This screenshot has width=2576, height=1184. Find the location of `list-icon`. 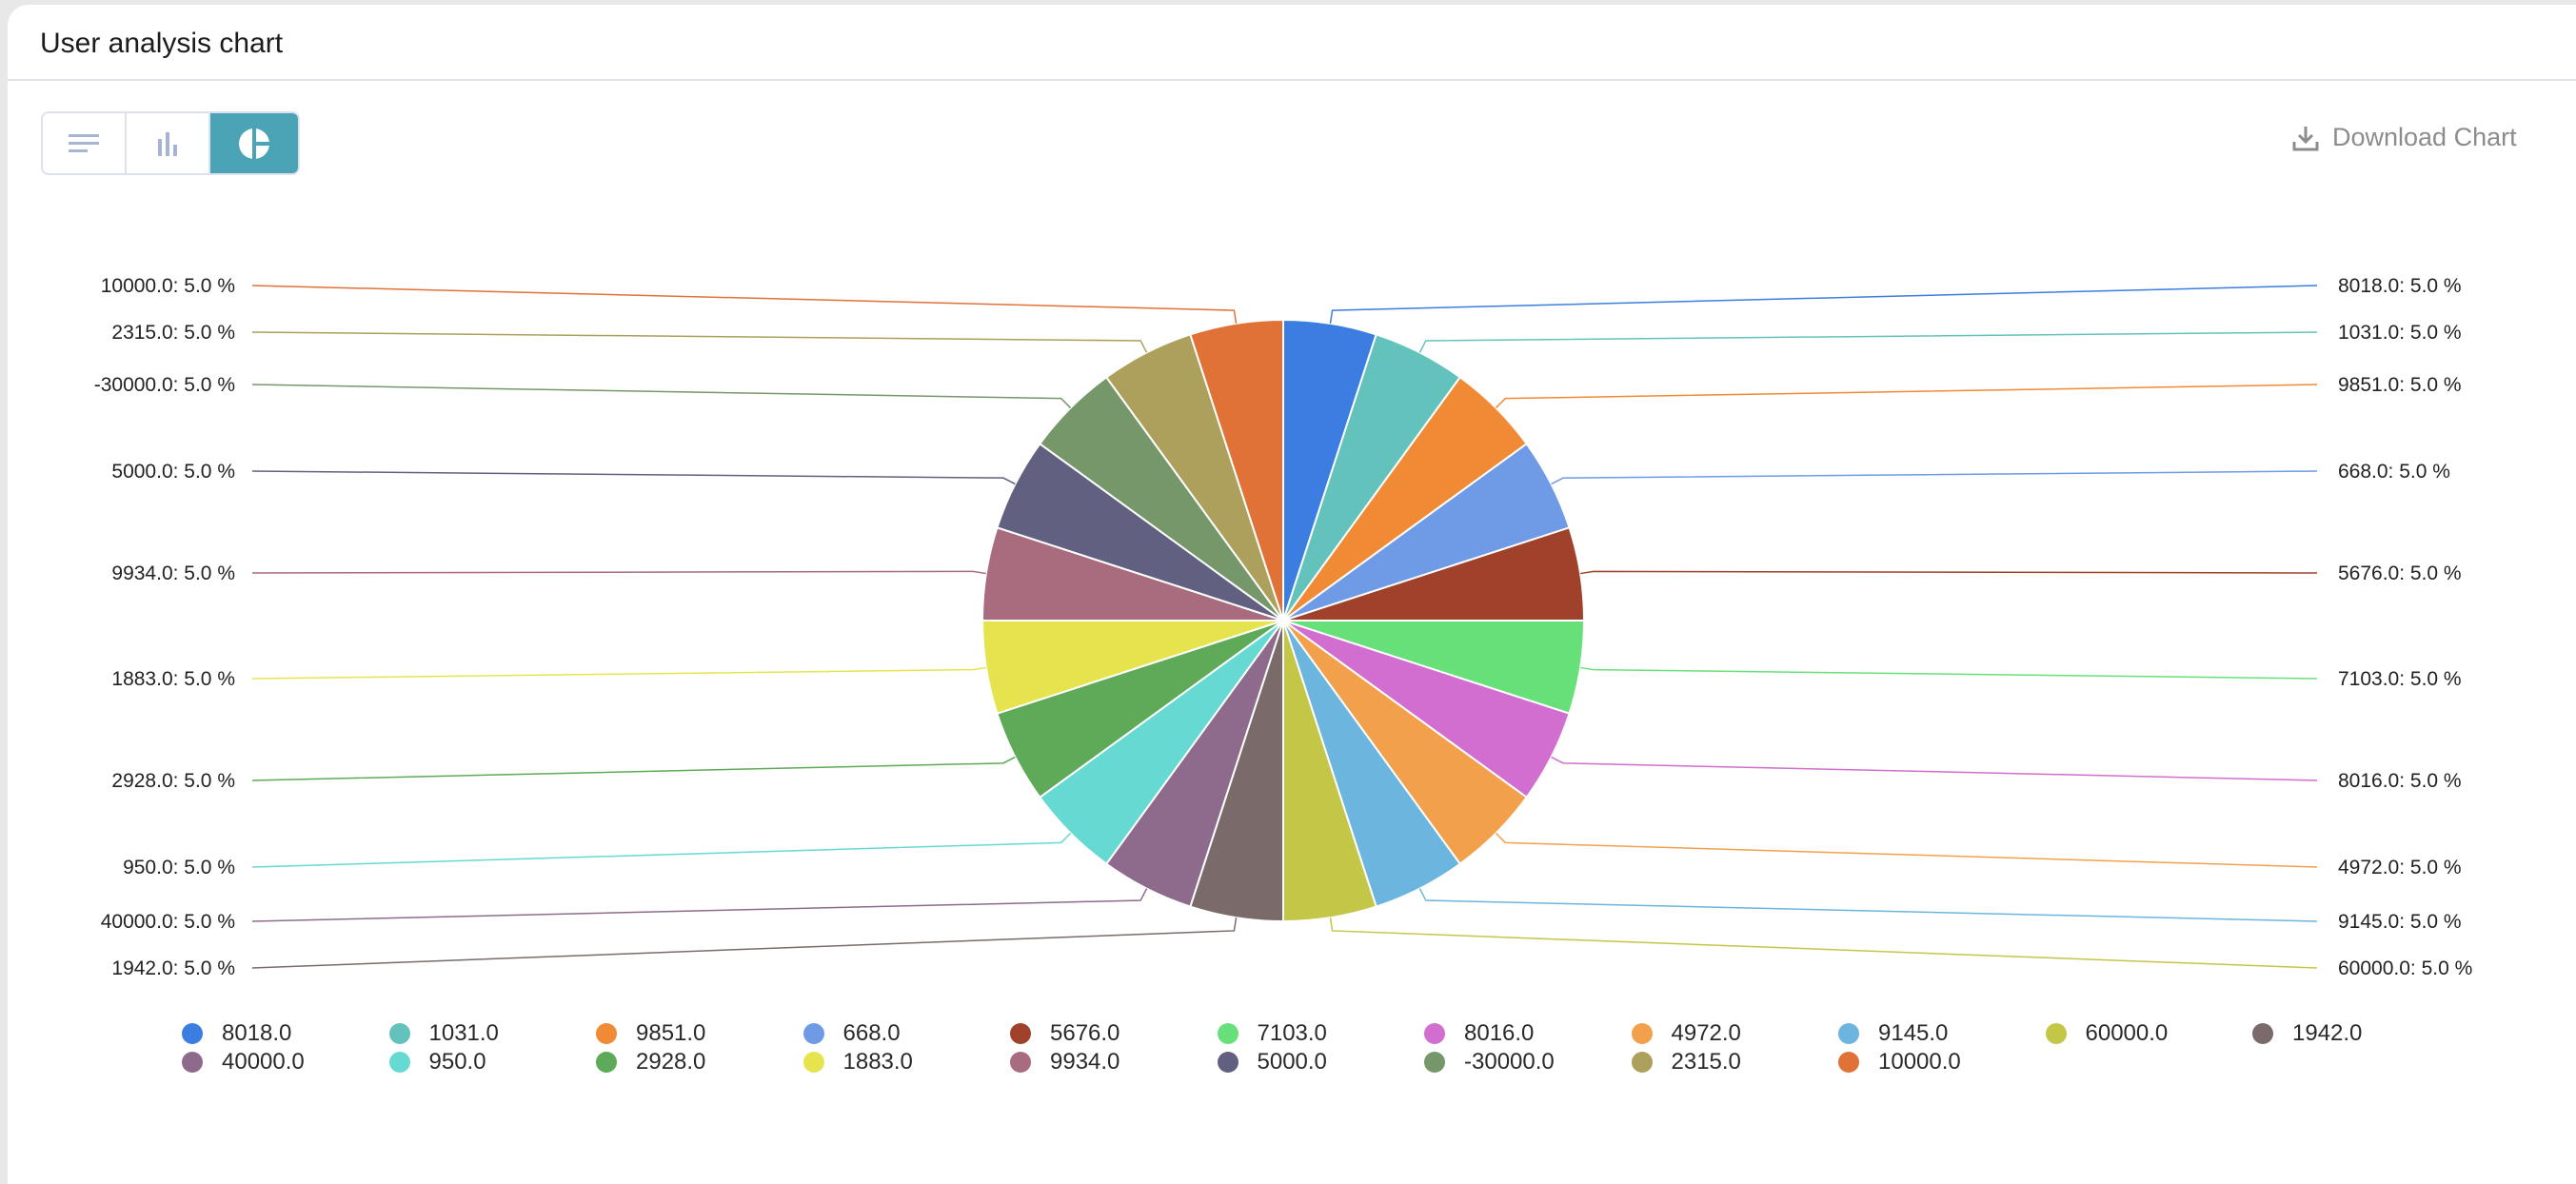

list-icon is located at coordinates (84, 142).